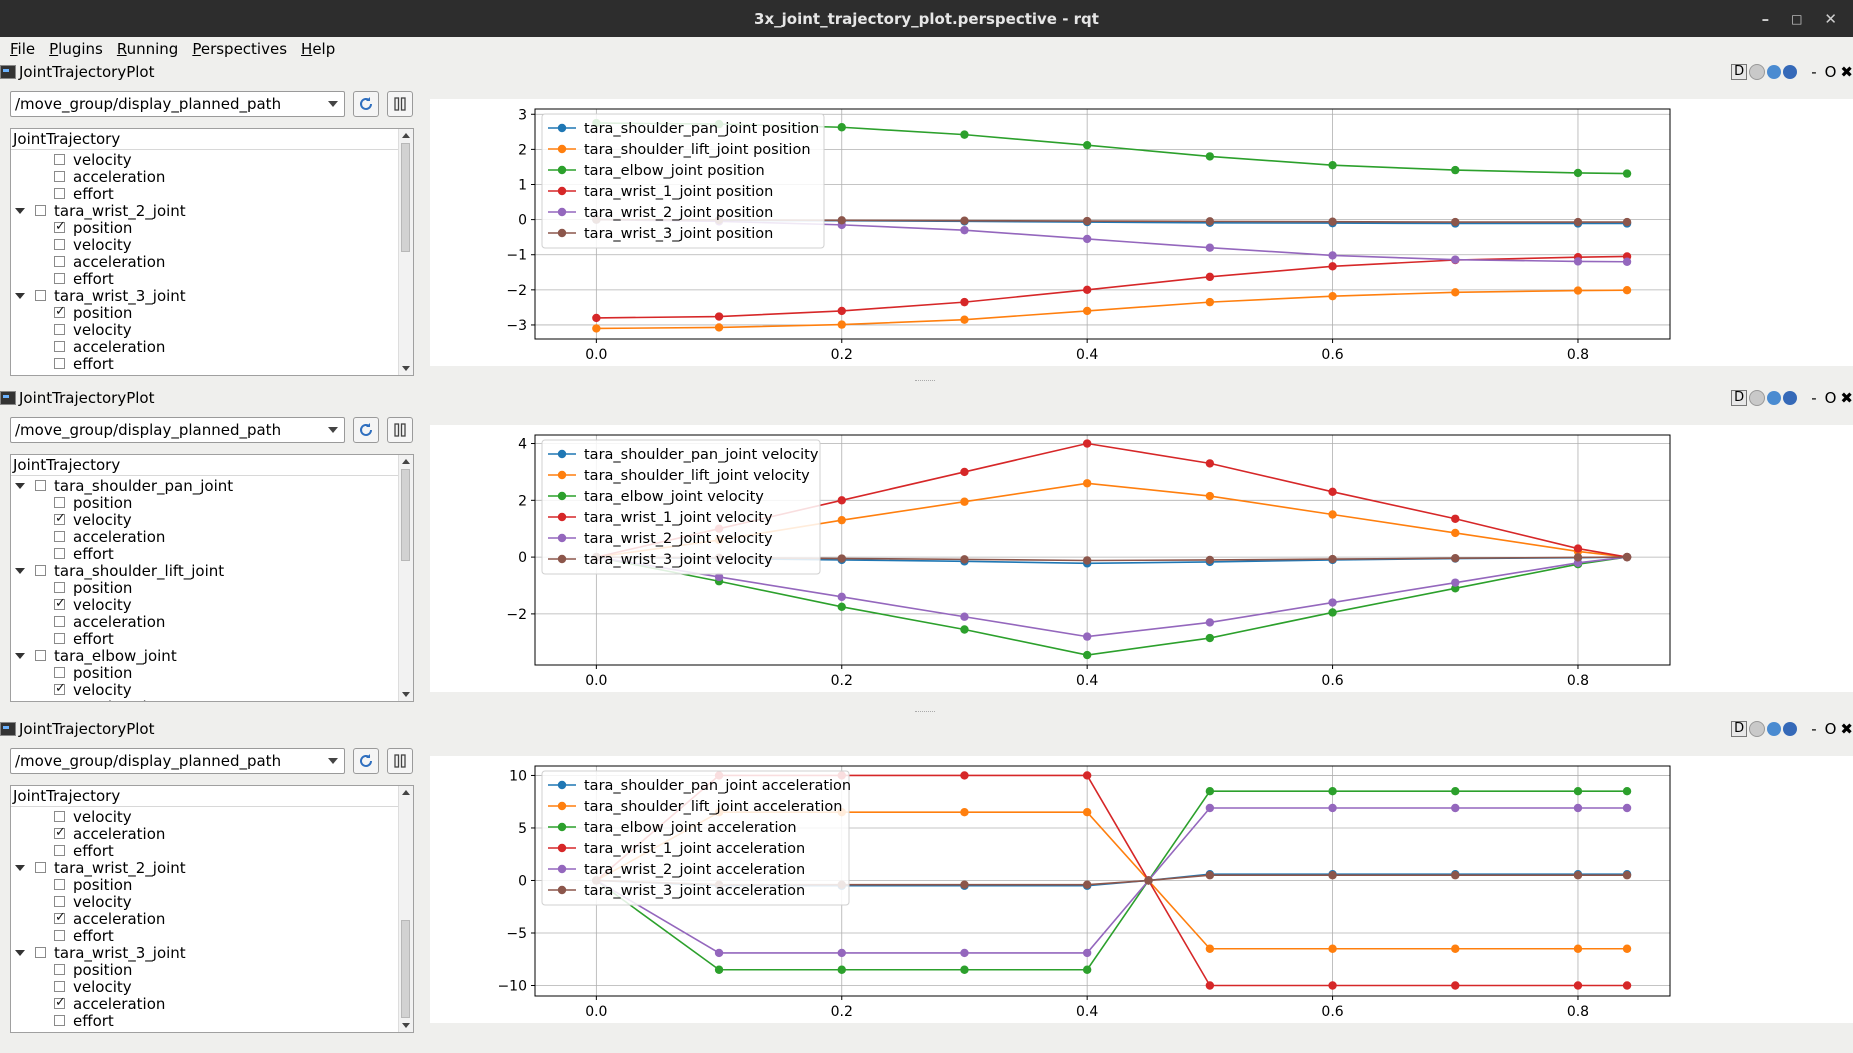  I want to click on reload-icon, so click(1774, 729).